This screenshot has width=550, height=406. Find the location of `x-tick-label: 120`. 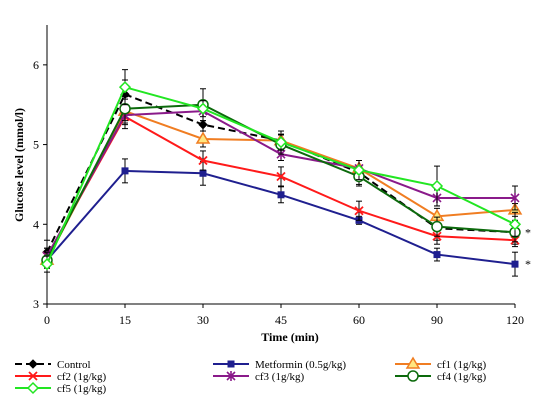

x-tick-label: 120 is located at coordinates (515, 320).